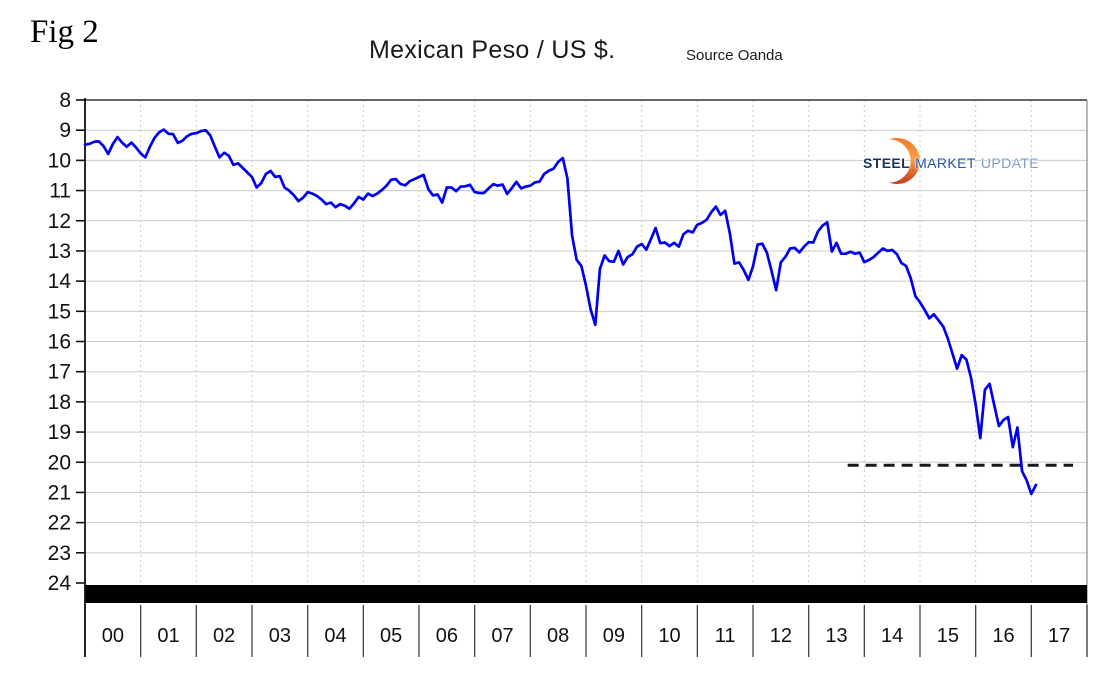  Describe the element at coordinates (60, 281) in the screenshot. I see `y-tick-label: 14` at that location.